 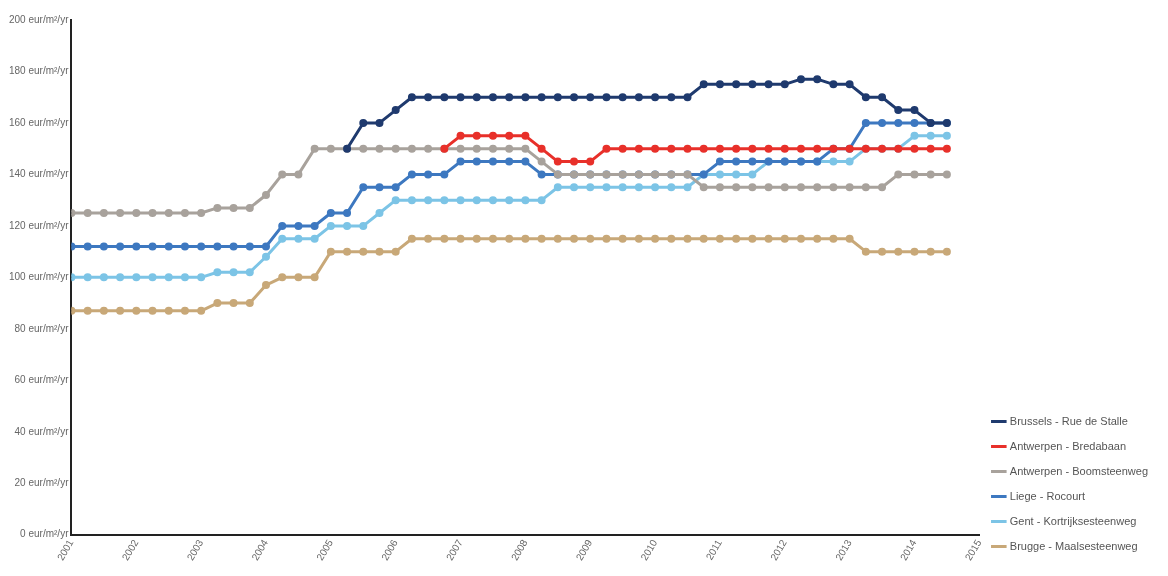 What do you see at coordinates (1078, 470) in the screenshot?
I see `legend-label: Antwerpen - Boomsteenweg` at bounding box center [1078, 470].